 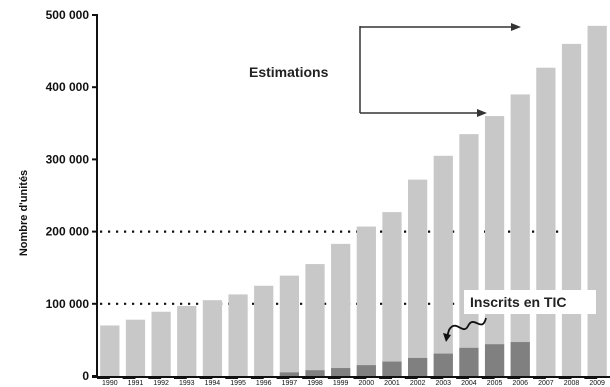 I want to click on bar-total-2004, so click(x=469, y=255).